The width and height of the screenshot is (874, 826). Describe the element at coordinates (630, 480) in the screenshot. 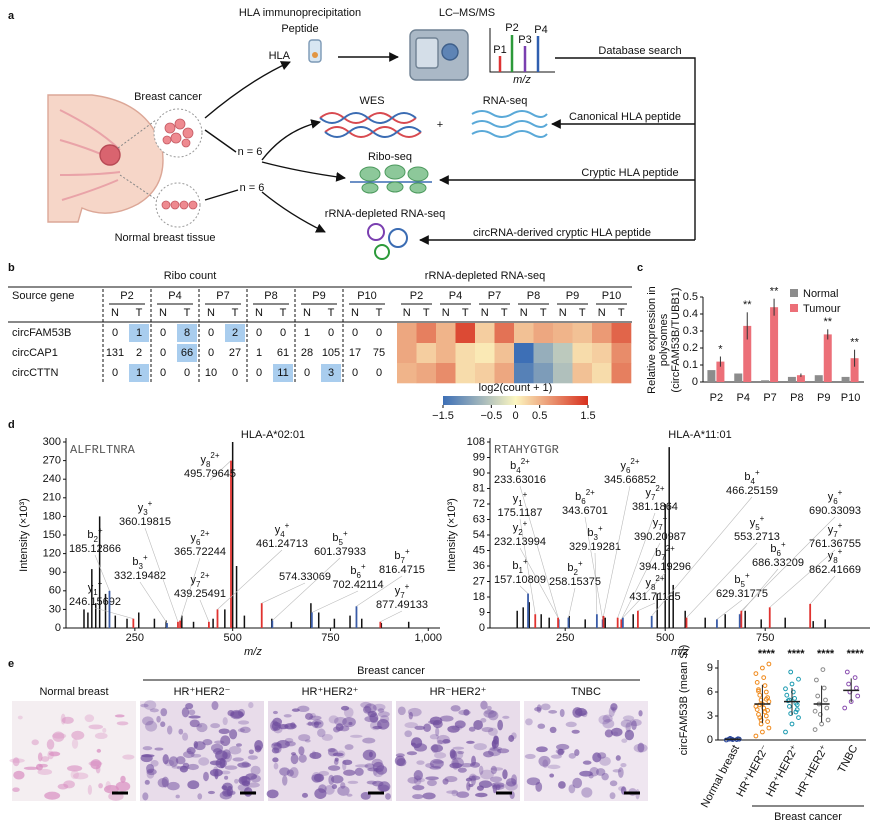

I see `mz-label: 345.66852` at that location.